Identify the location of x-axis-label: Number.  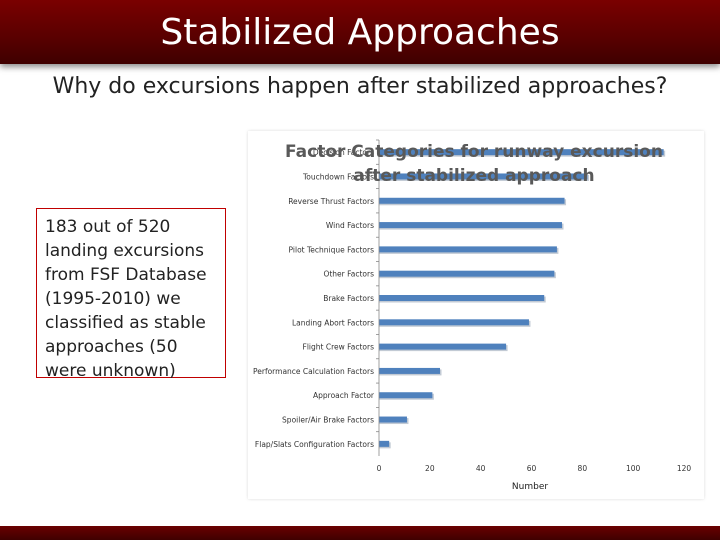
(530, 487).